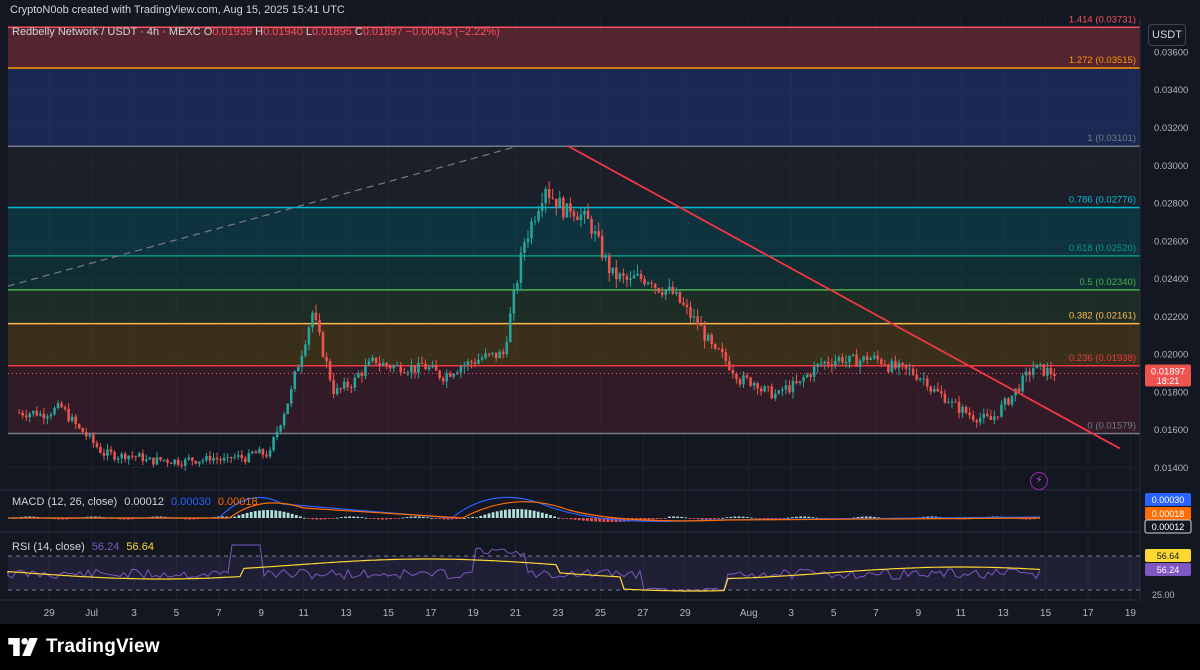 This screenshot has width=1200, height=670. Describe the element at coordinates (1111, 138) in the screenshot. I see `fib-label: 1 (0.03101)` at that location.